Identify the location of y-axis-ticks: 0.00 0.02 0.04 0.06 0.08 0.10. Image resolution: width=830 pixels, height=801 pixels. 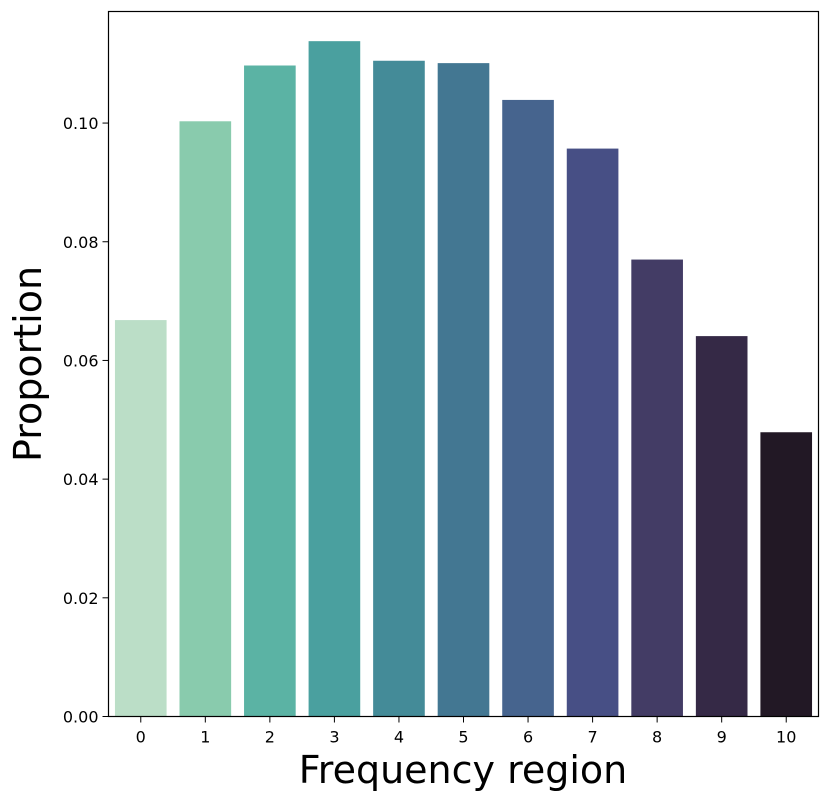
(86, 420).